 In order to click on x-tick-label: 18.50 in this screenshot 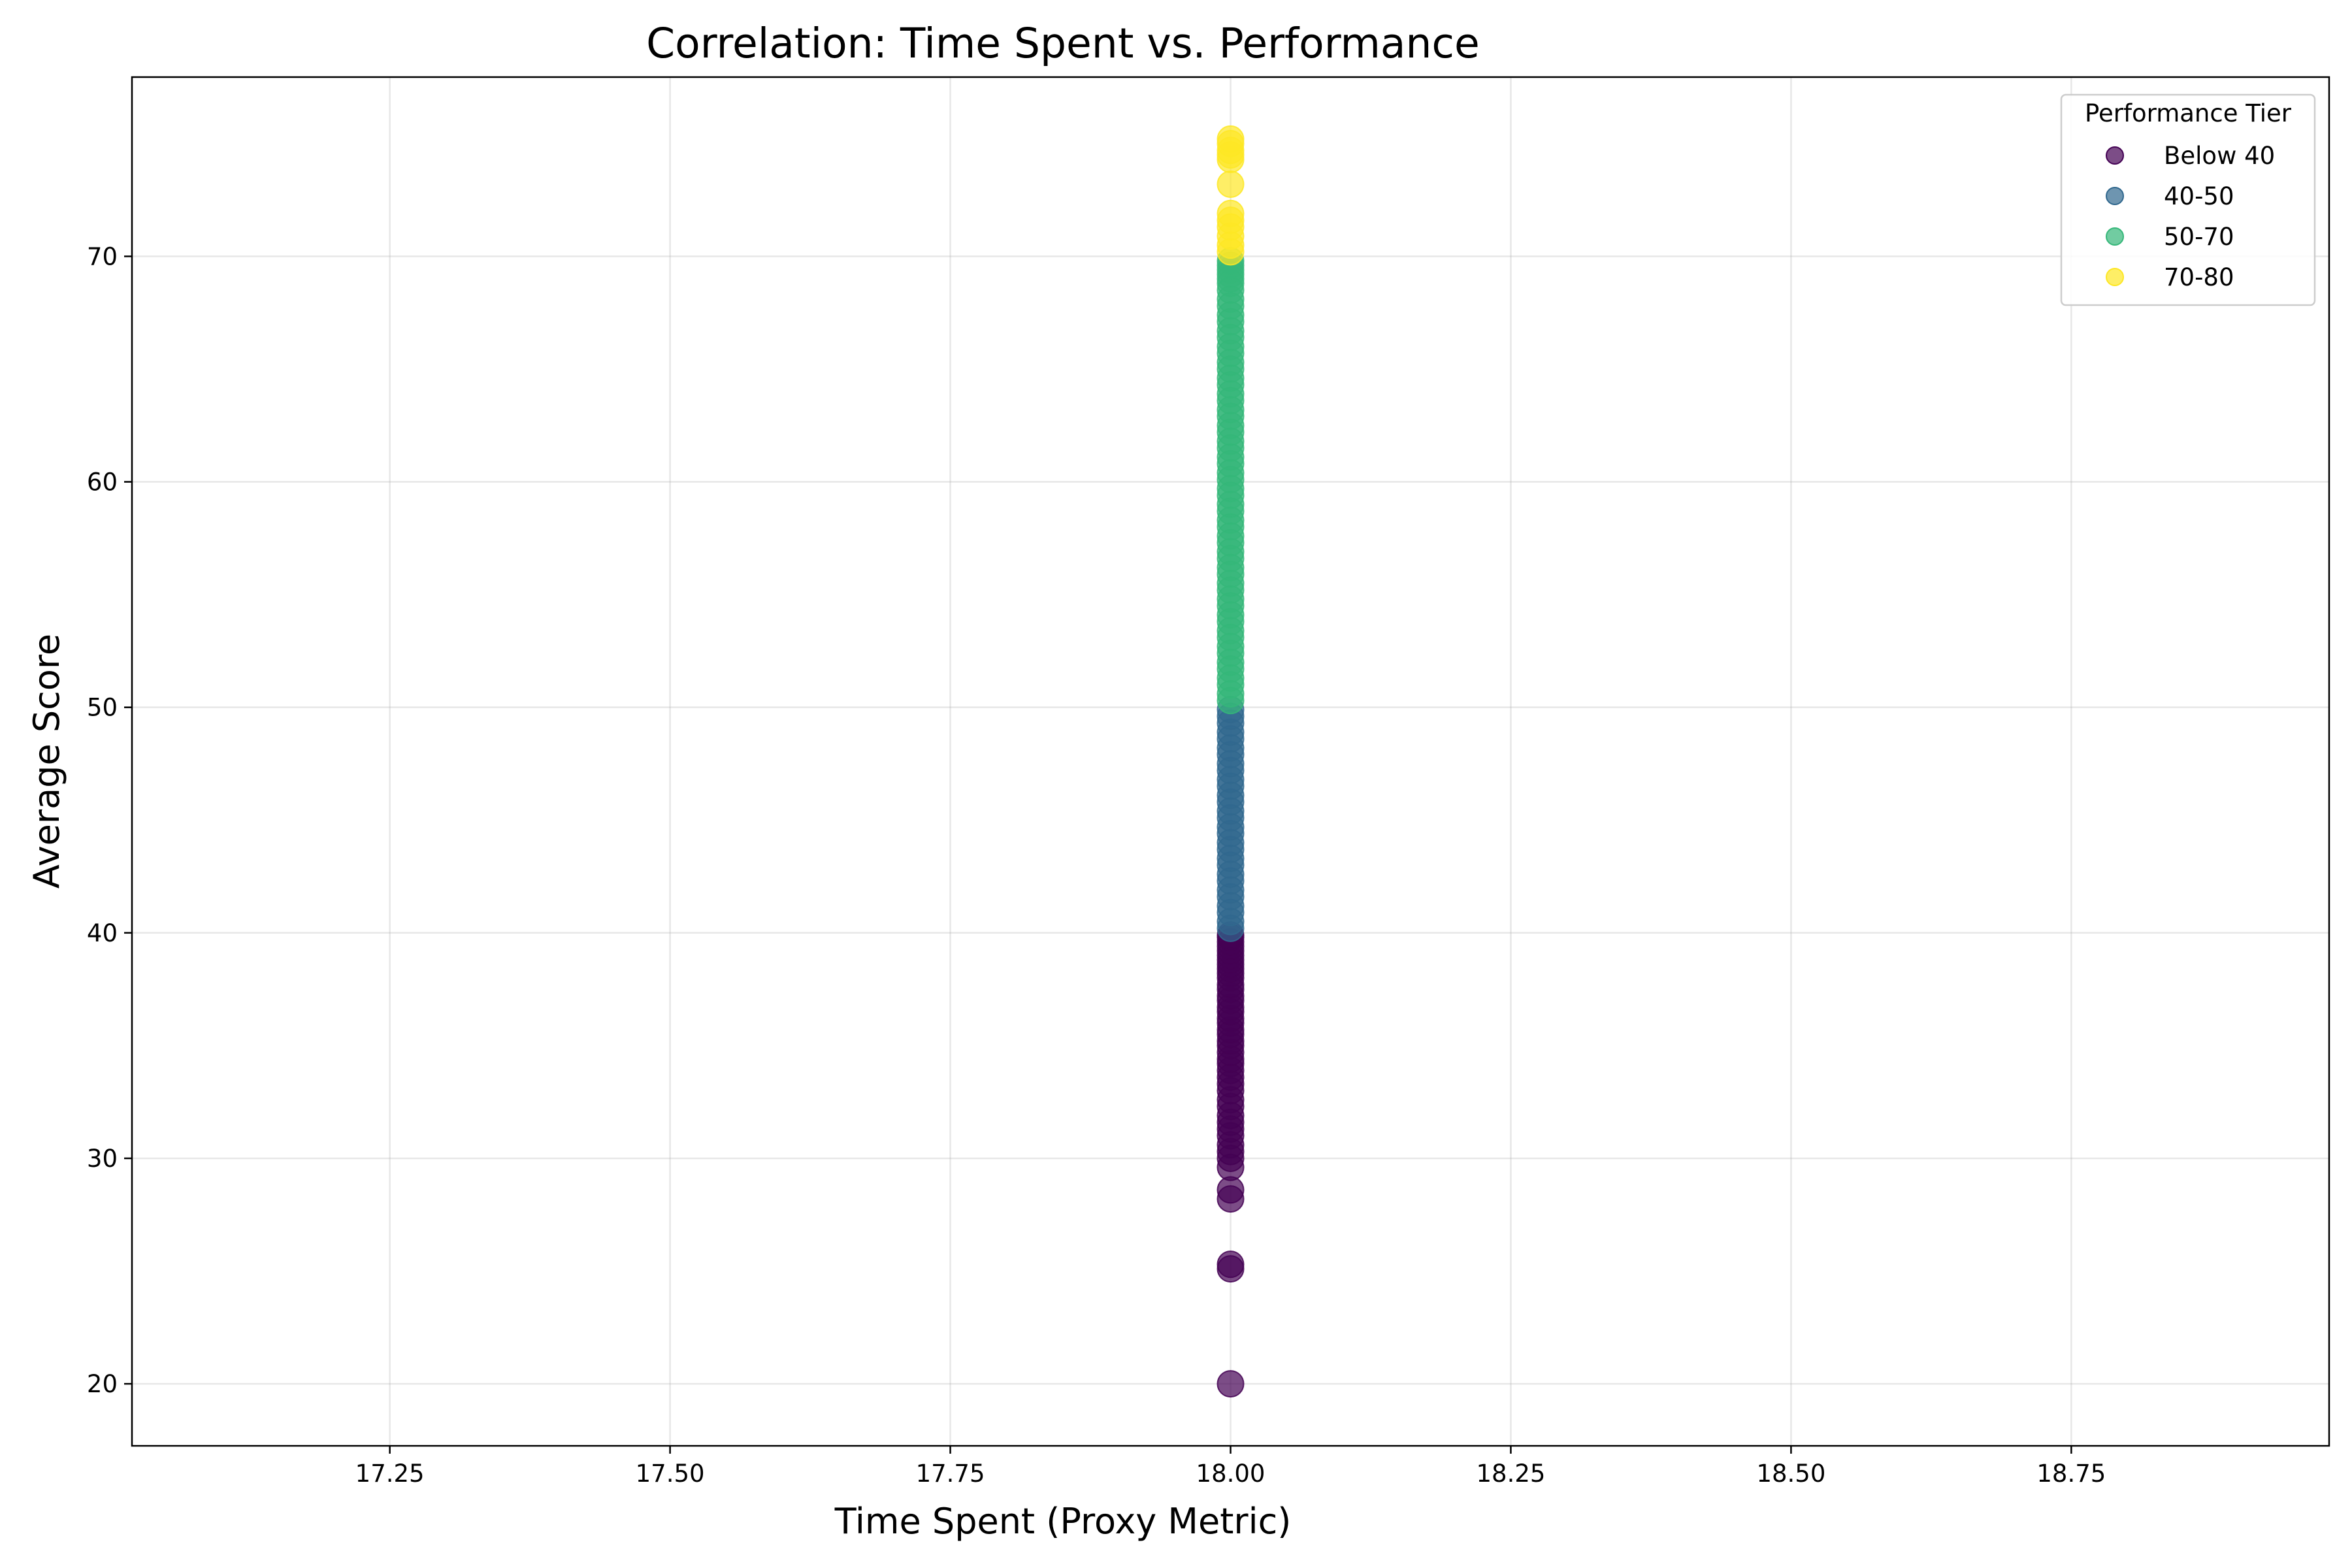, I will do `click(1790, 1474)`.